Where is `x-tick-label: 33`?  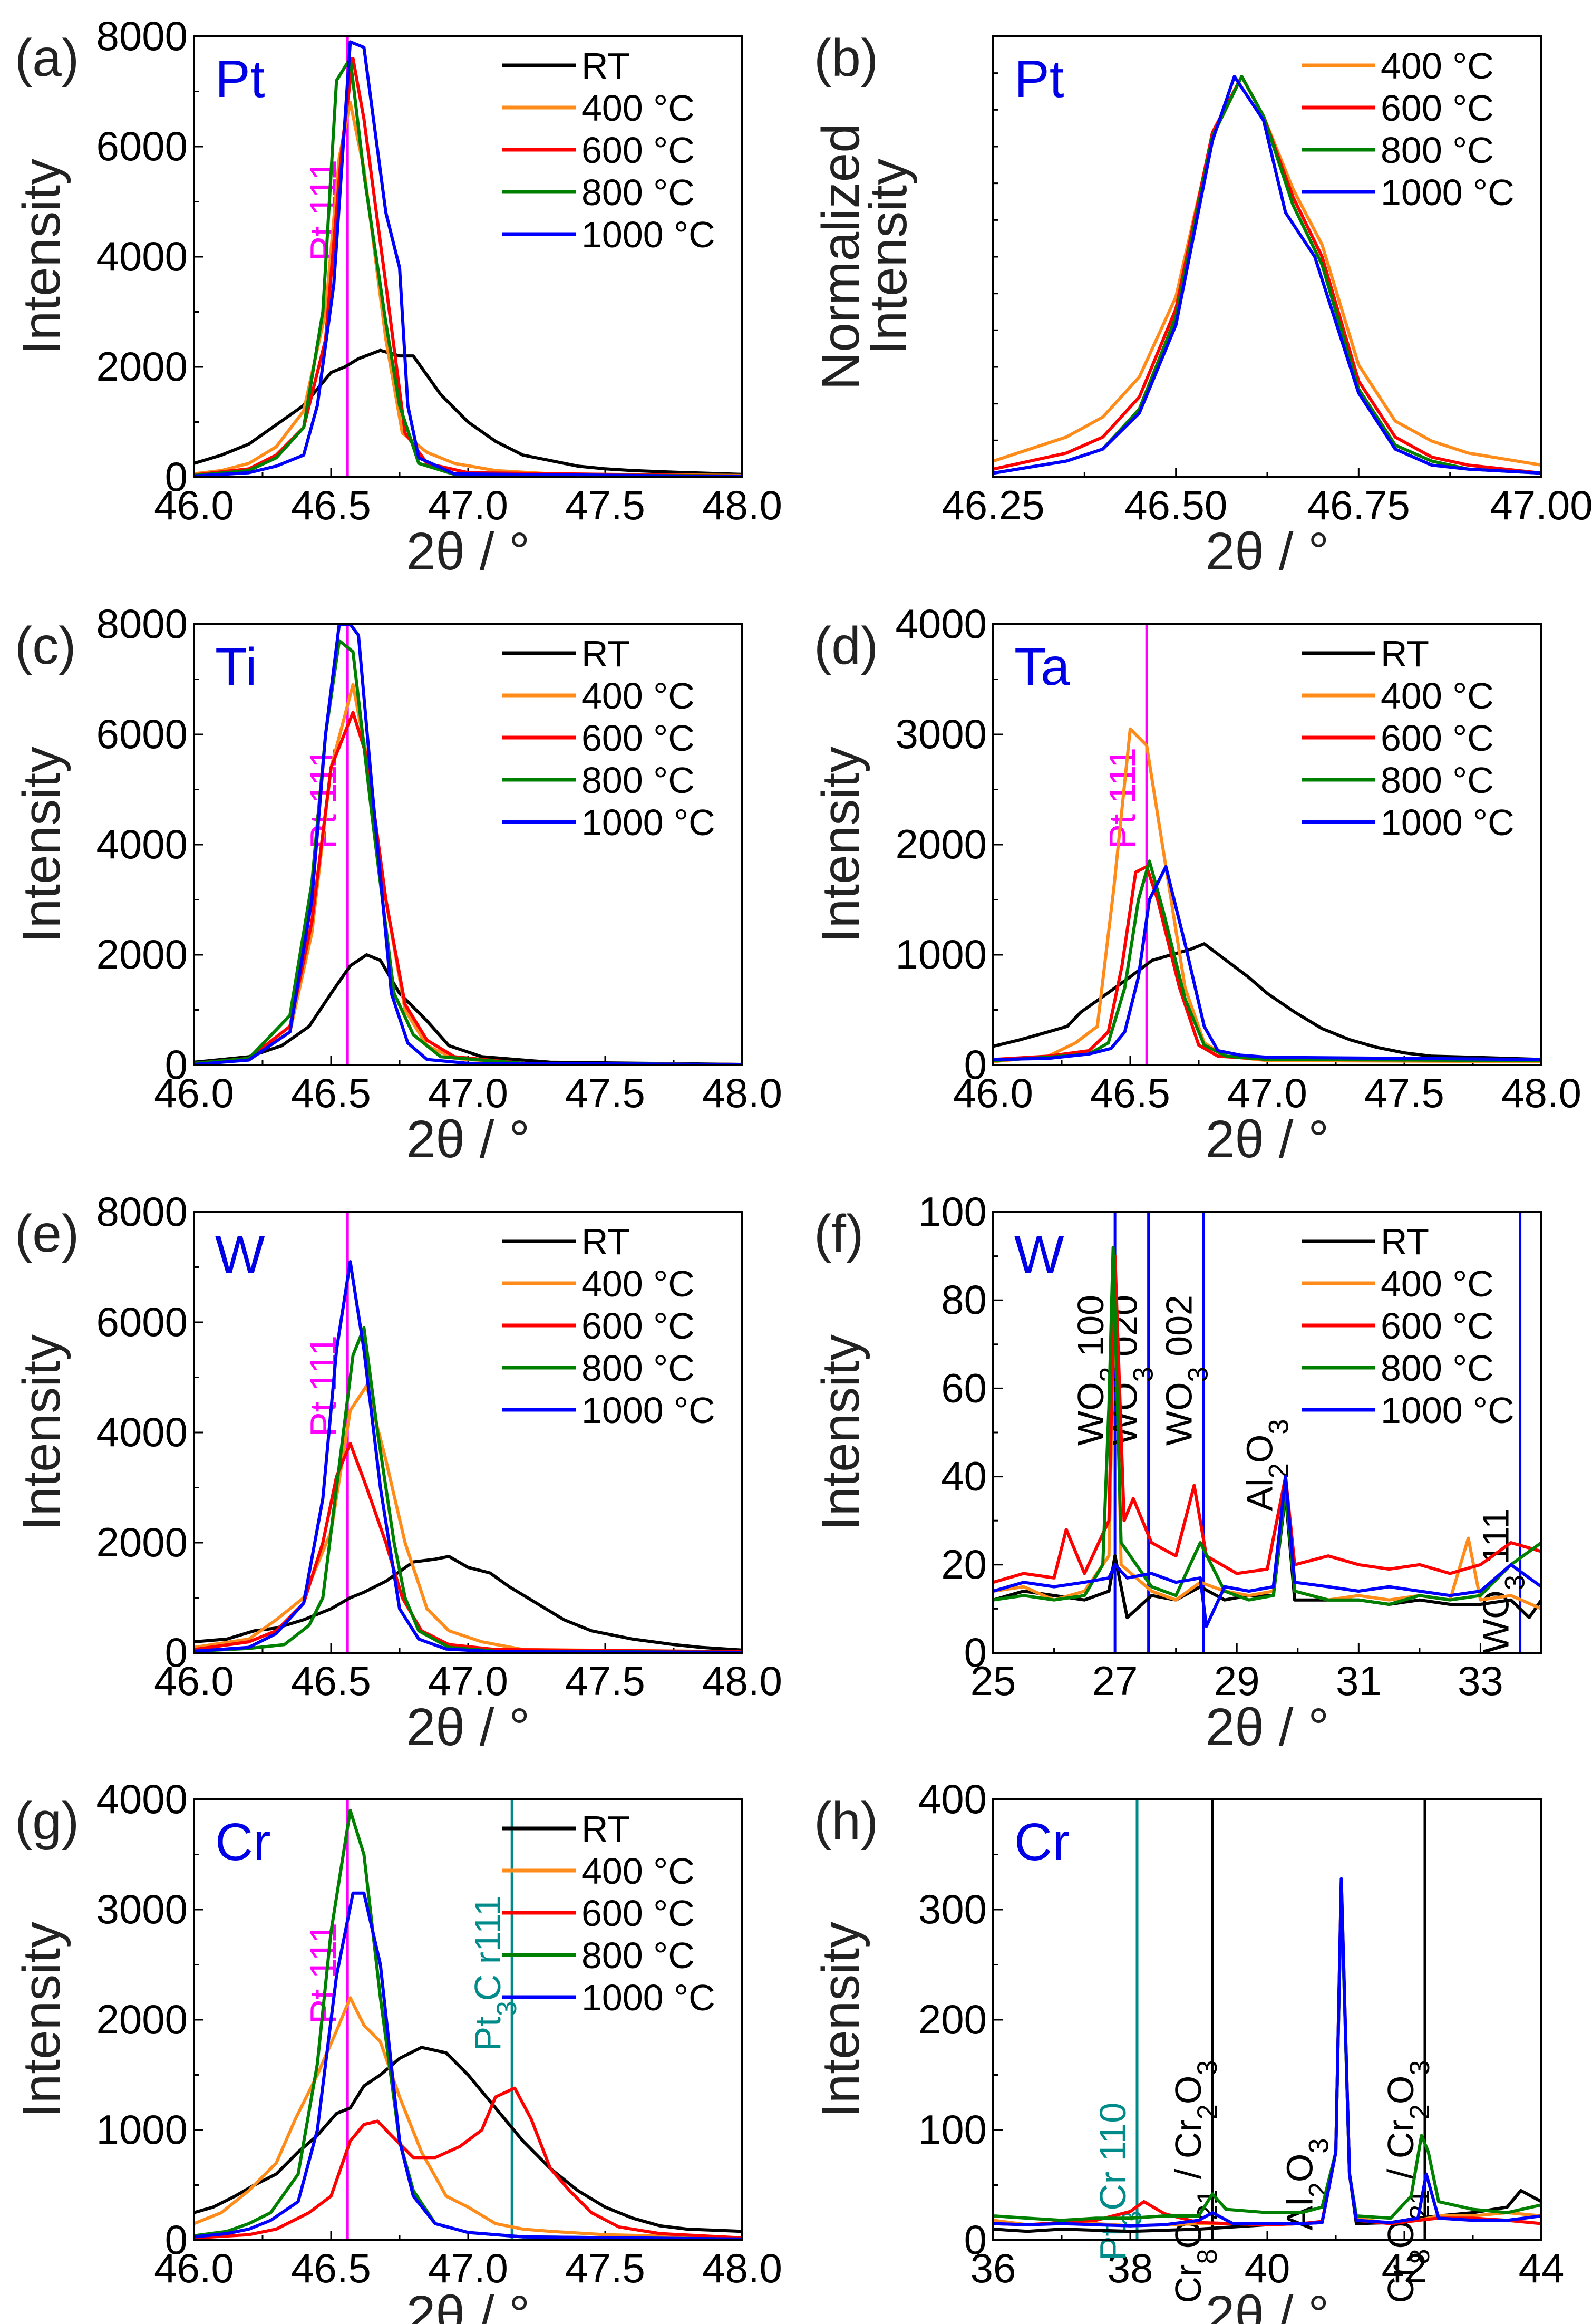
x-tick-label: 33 is located at coordinates (1481, 1681).